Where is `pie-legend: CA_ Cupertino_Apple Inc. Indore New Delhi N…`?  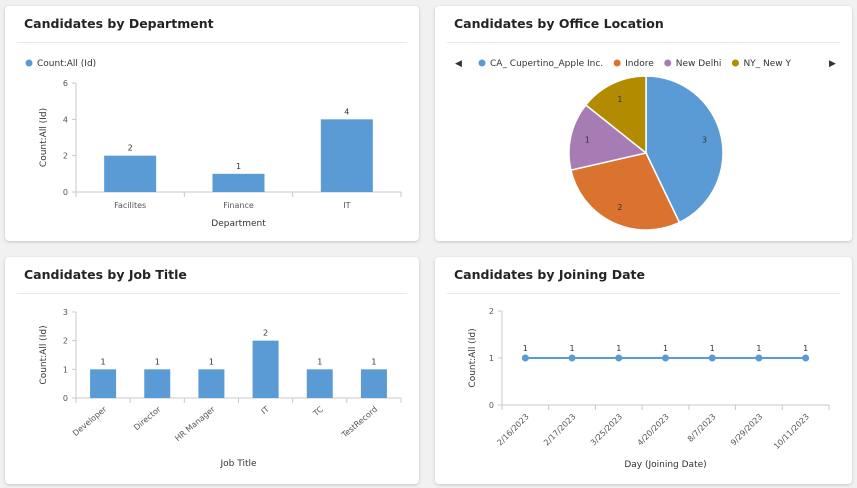
pie-legend: CA_ Cupertino_Apple Inc. Indore New Delhi N… is located at coordinates (635, 64).